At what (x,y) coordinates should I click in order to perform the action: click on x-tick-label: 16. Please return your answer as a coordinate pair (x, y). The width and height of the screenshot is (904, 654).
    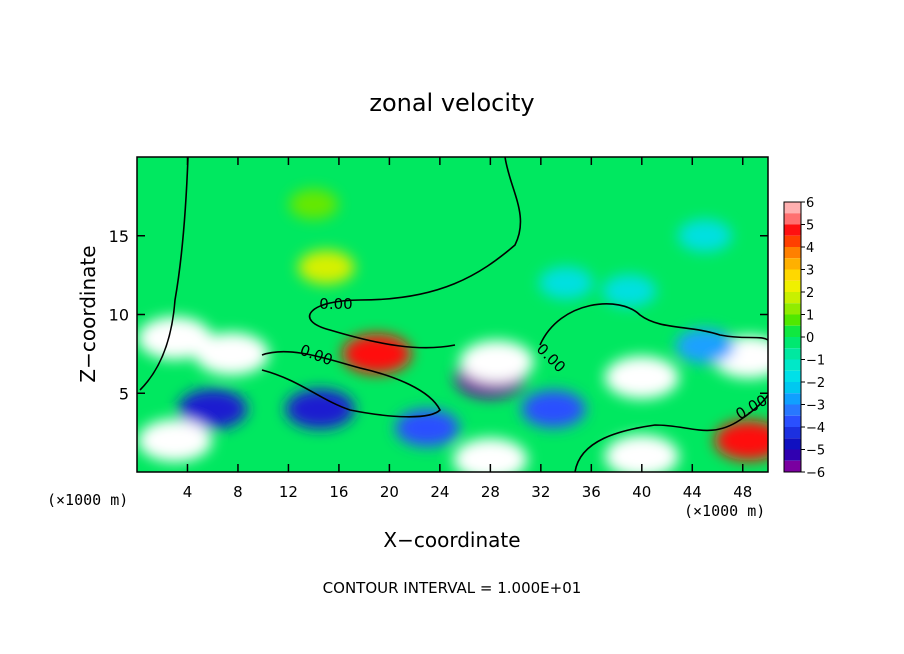
    Looking at the image, I should click on (338, 492).